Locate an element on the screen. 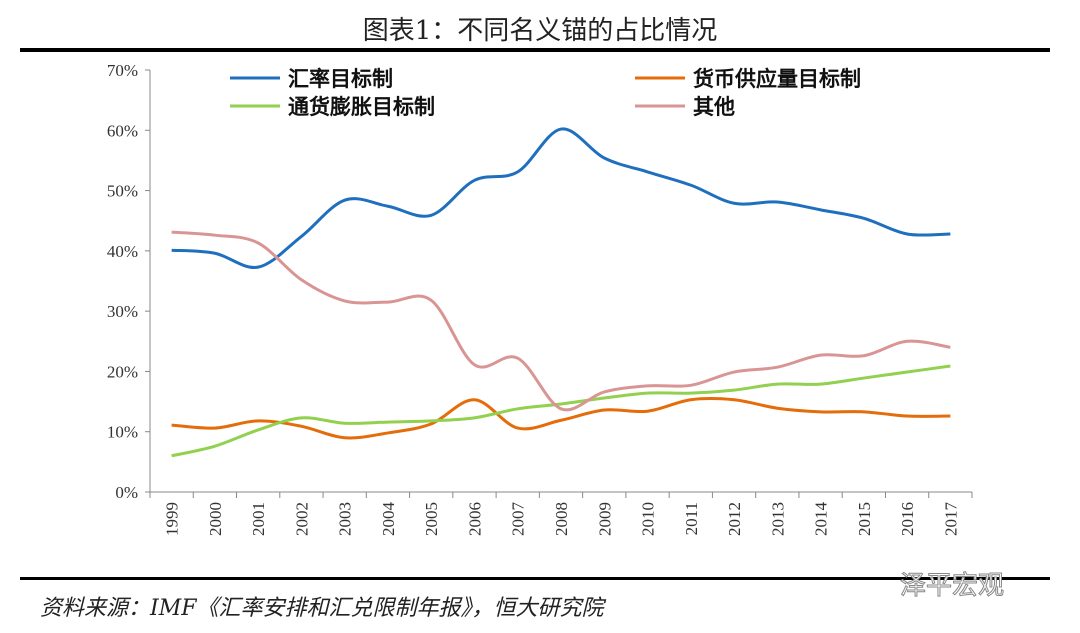  legend-label: 货币供应量目标制 is located at coordinates (777, 79).